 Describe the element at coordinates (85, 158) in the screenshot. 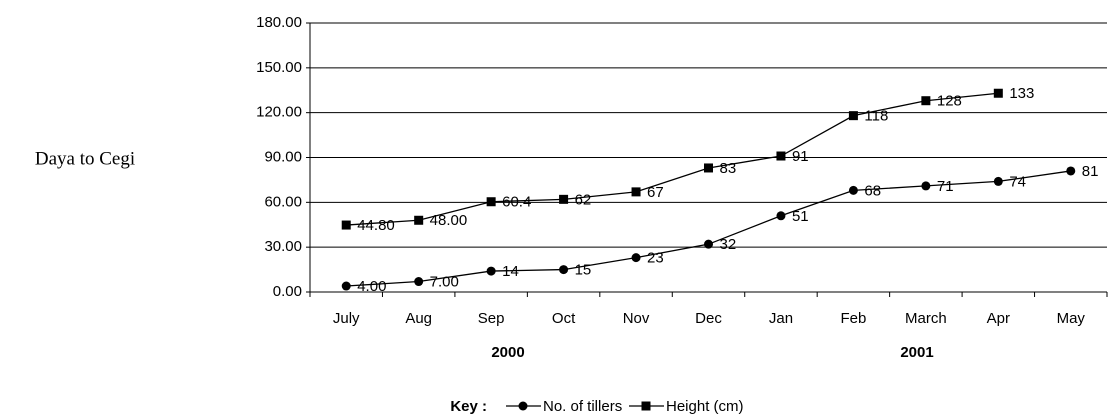

I see `side-label: Daya to Cegi` at that location.